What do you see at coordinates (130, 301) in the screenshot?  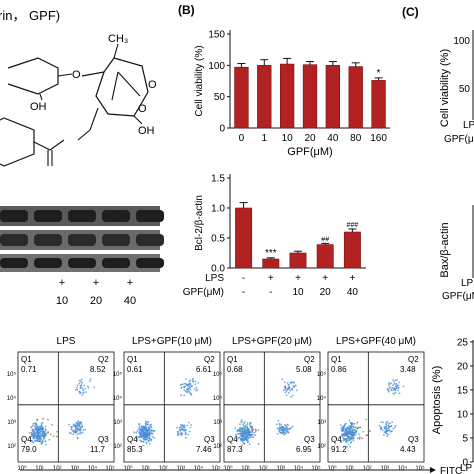 I see `blot-dose-label: 40` at bounding box center [130, 301].